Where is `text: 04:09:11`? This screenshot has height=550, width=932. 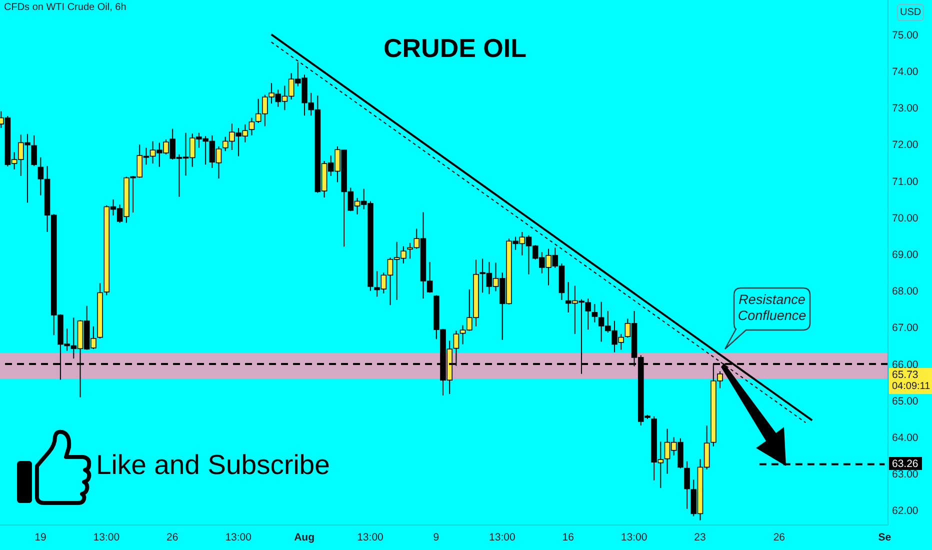 text: 04:09:11 is located at coordinates (911, 386).